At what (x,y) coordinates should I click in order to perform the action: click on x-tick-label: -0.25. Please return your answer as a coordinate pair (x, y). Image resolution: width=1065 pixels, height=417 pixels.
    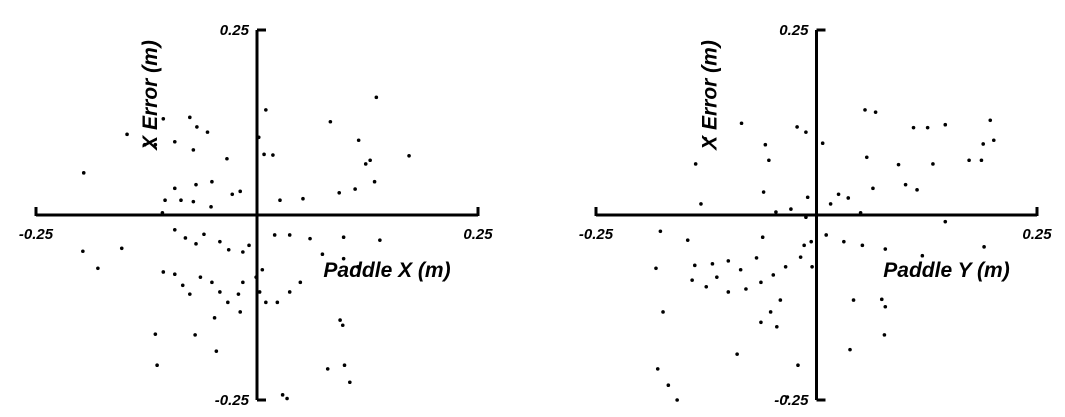
    Looking at the image, I should click on (596, 234).